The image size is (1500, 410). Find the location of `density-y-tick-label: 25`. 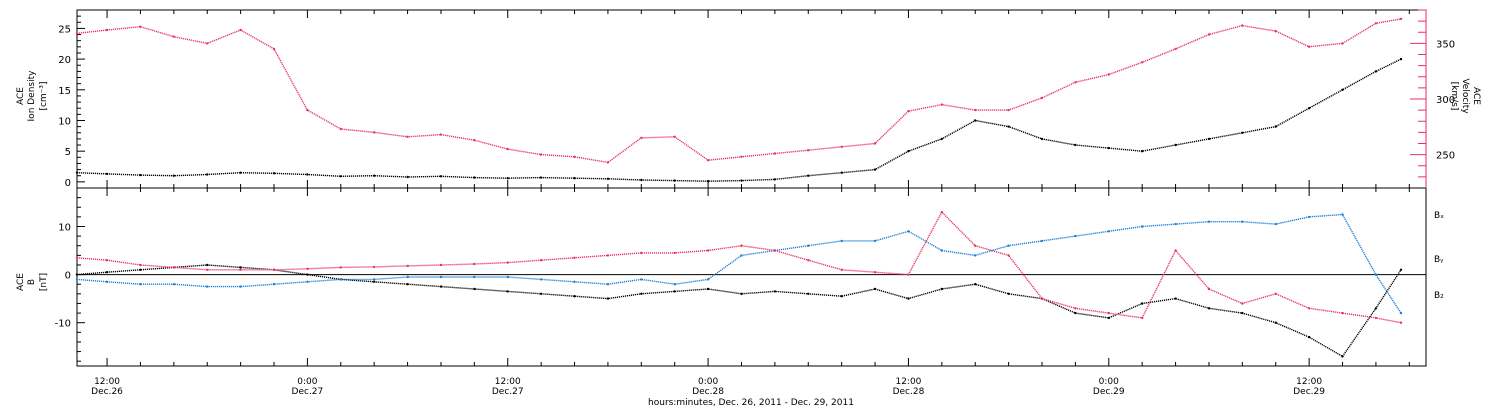

density-y-tick-label: 25 is located at coordinates (64, 29).